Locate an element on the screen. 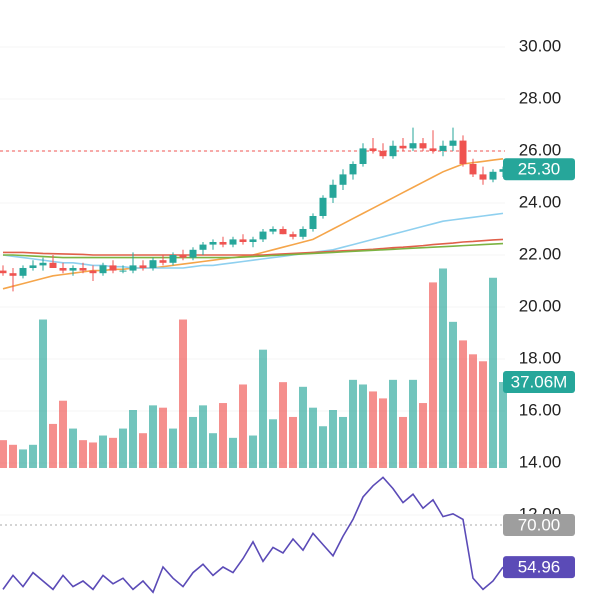 This screenshot has width=600, height=600. y-tick-label: 18.00 is located at coordinates (540, 357).